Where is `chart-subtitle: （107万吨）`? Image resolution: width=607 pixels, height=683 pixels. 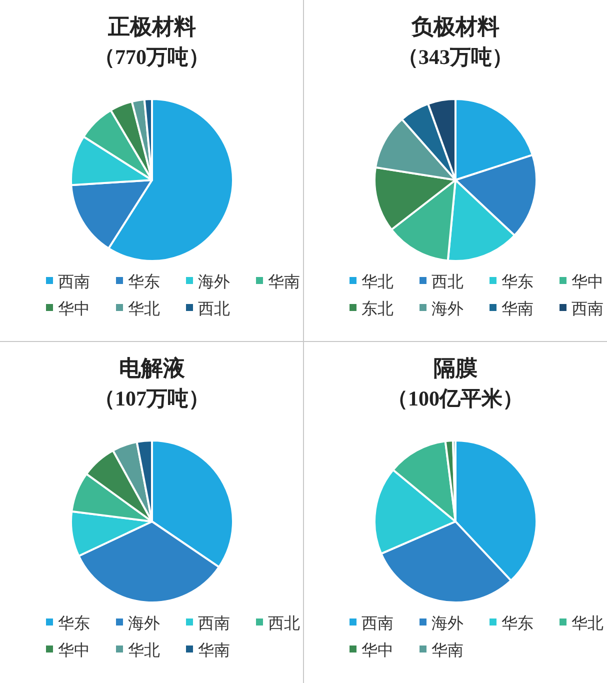 chart-subtitle: （107万吨） is located at coordinates (152, 398).